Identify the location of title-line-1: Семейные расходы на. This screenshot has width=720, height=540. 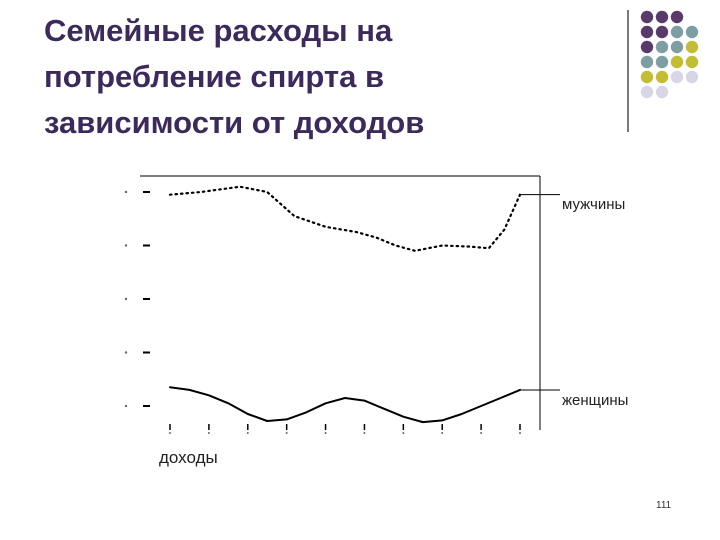
(218, 30).